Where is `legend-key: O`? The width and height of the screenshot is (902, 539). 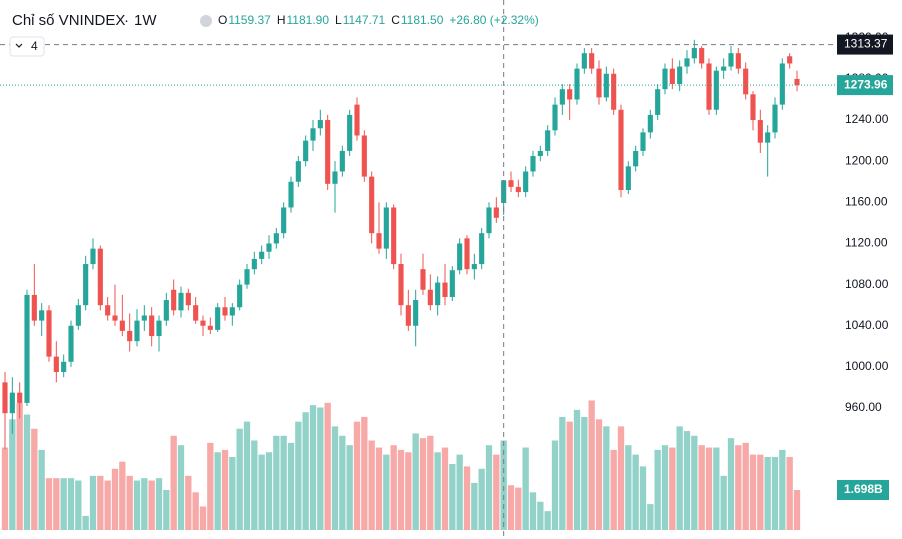
legend-key: O is located at coordinates (222, 20).